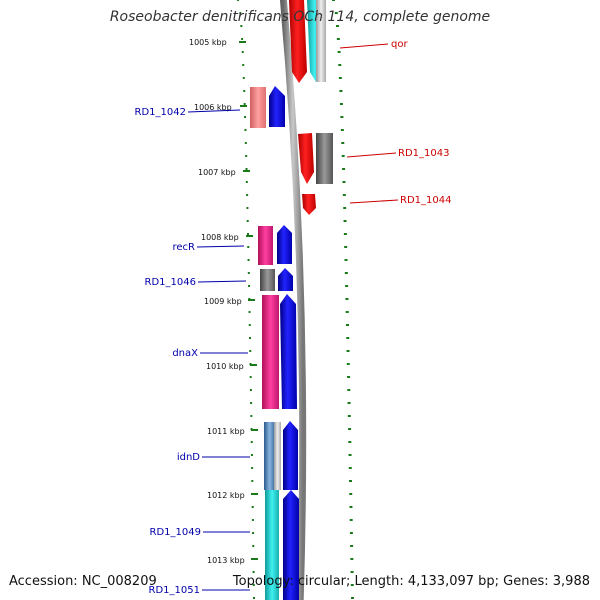 This screenshot has height=600, width=600. Describe the element at coordinates (208, 42) in the screenshot. I see `kbp-label: 1005 kbp` at that location.